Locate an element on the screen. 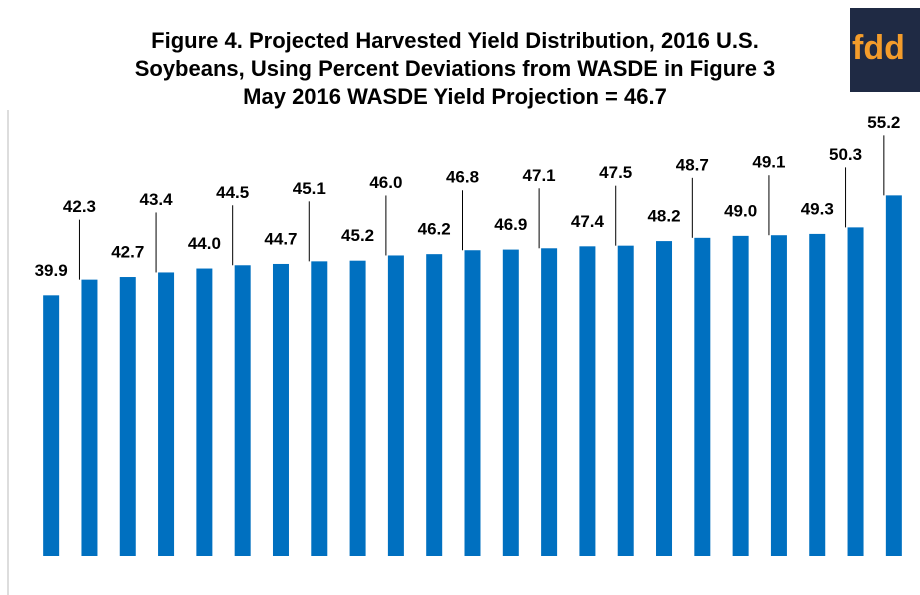  data-label: 42.7 is located at coordinates (127, 252).